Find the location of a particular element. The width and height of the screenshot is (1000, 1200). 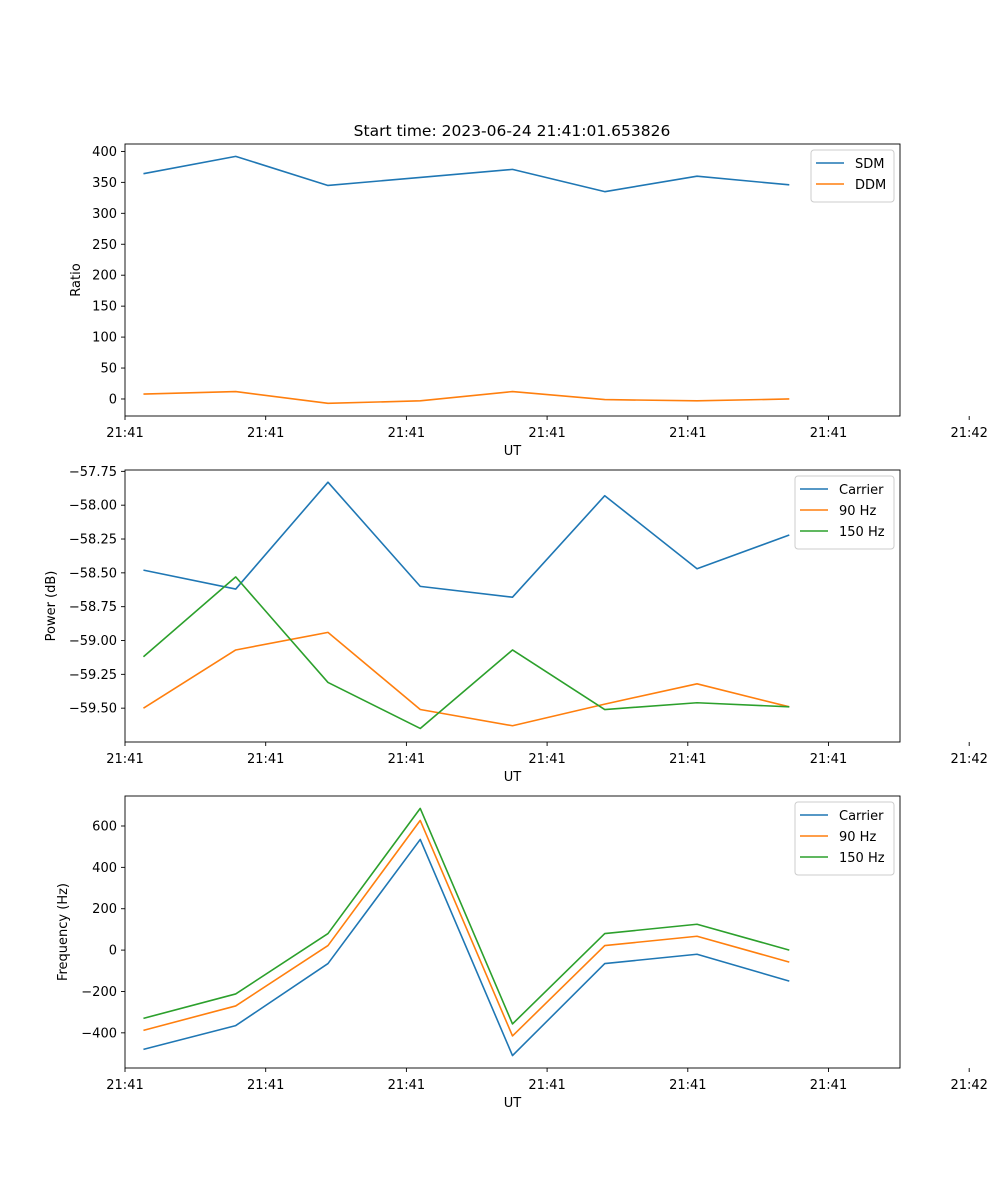

y-tick-label: −59.00 is located at coordinates (93, 641).